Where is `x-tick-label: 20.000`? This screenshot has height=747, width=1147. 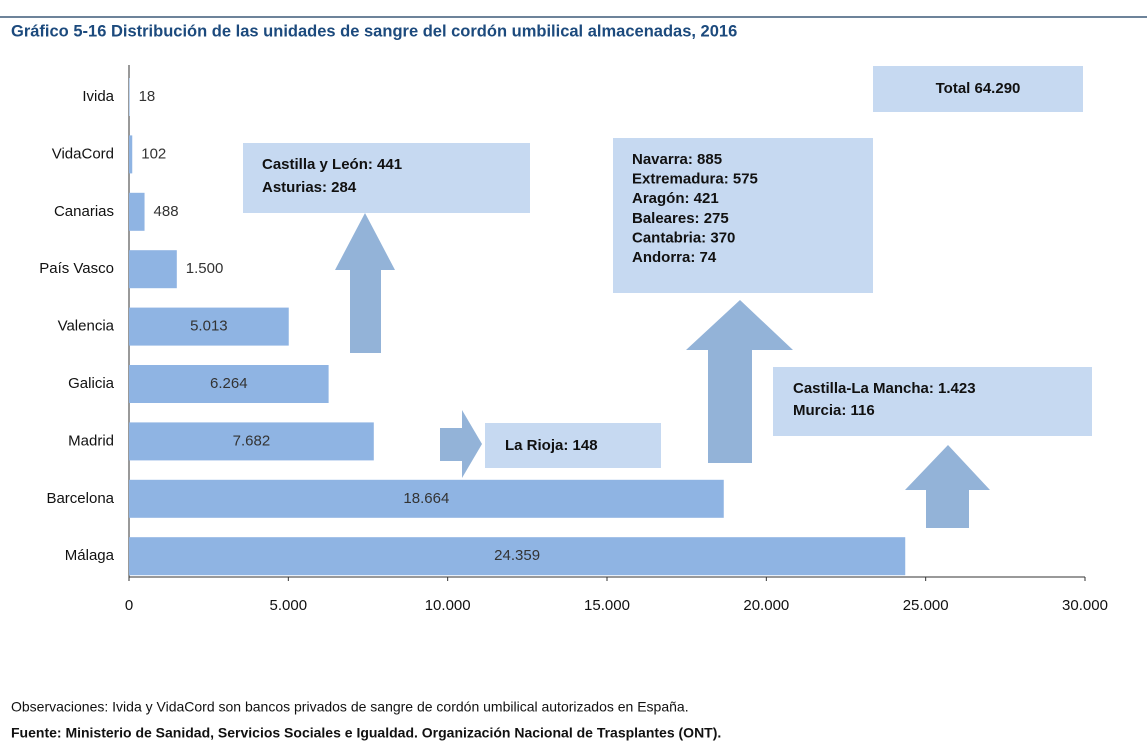
x-tick-label: 20.000 is located at coordinates (766, 605).